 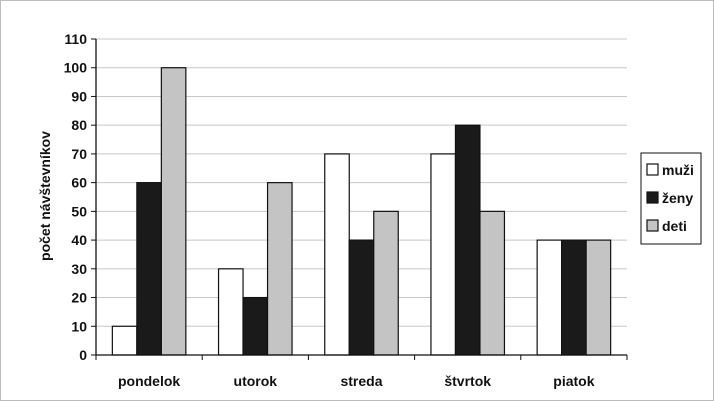 I want to click on x-tick-label: utorok, so click(x=256, y=381).